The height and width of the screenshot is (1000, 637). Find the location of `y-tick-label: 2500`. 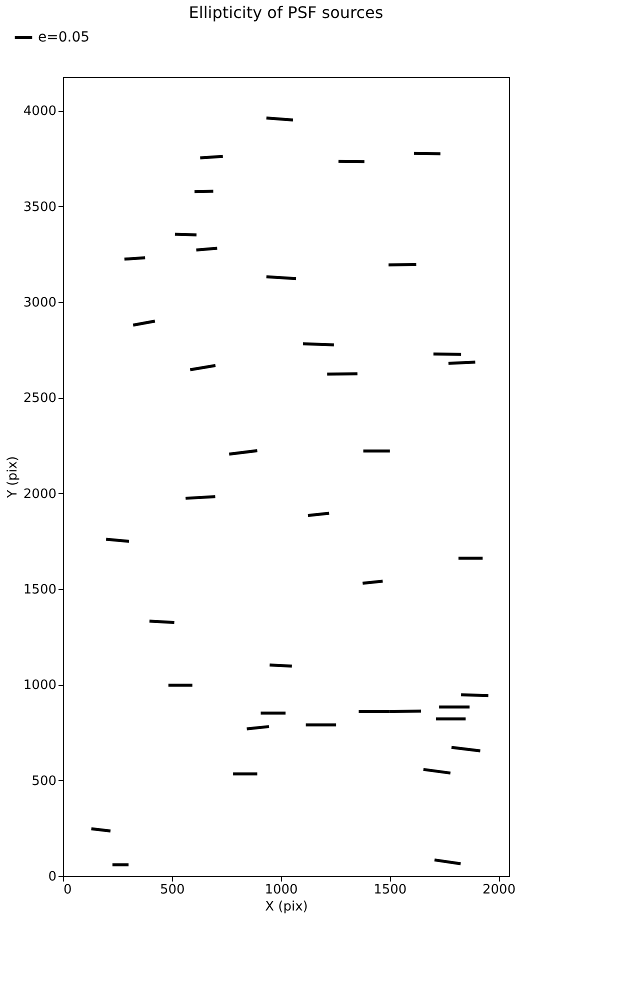

y-tick-label: 2500 is located at coordinates (39, 398).